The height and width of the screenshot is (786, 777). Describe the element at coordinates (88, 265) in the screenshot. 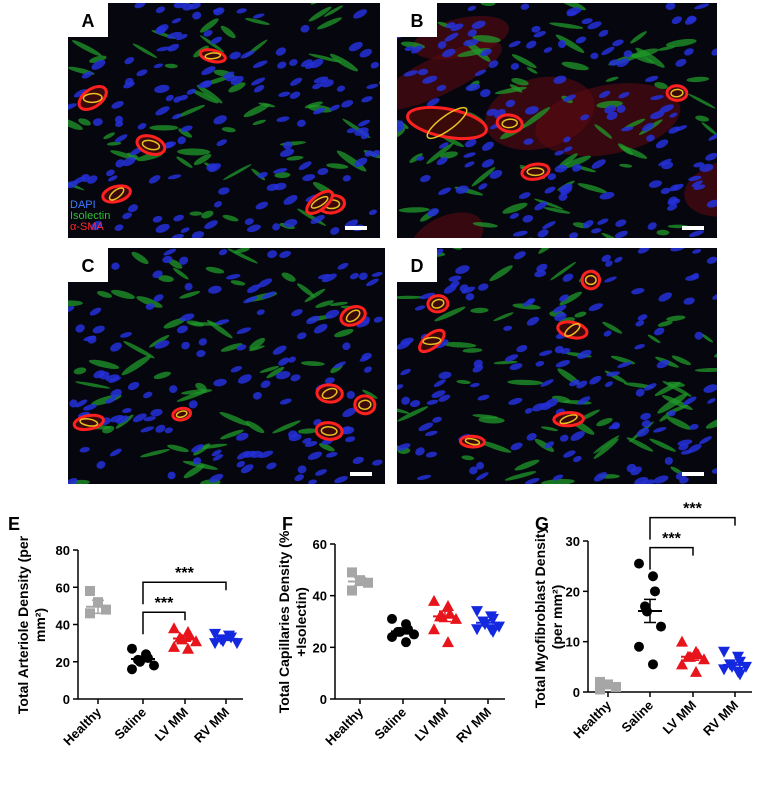

I see `panel-label-box` at that location.